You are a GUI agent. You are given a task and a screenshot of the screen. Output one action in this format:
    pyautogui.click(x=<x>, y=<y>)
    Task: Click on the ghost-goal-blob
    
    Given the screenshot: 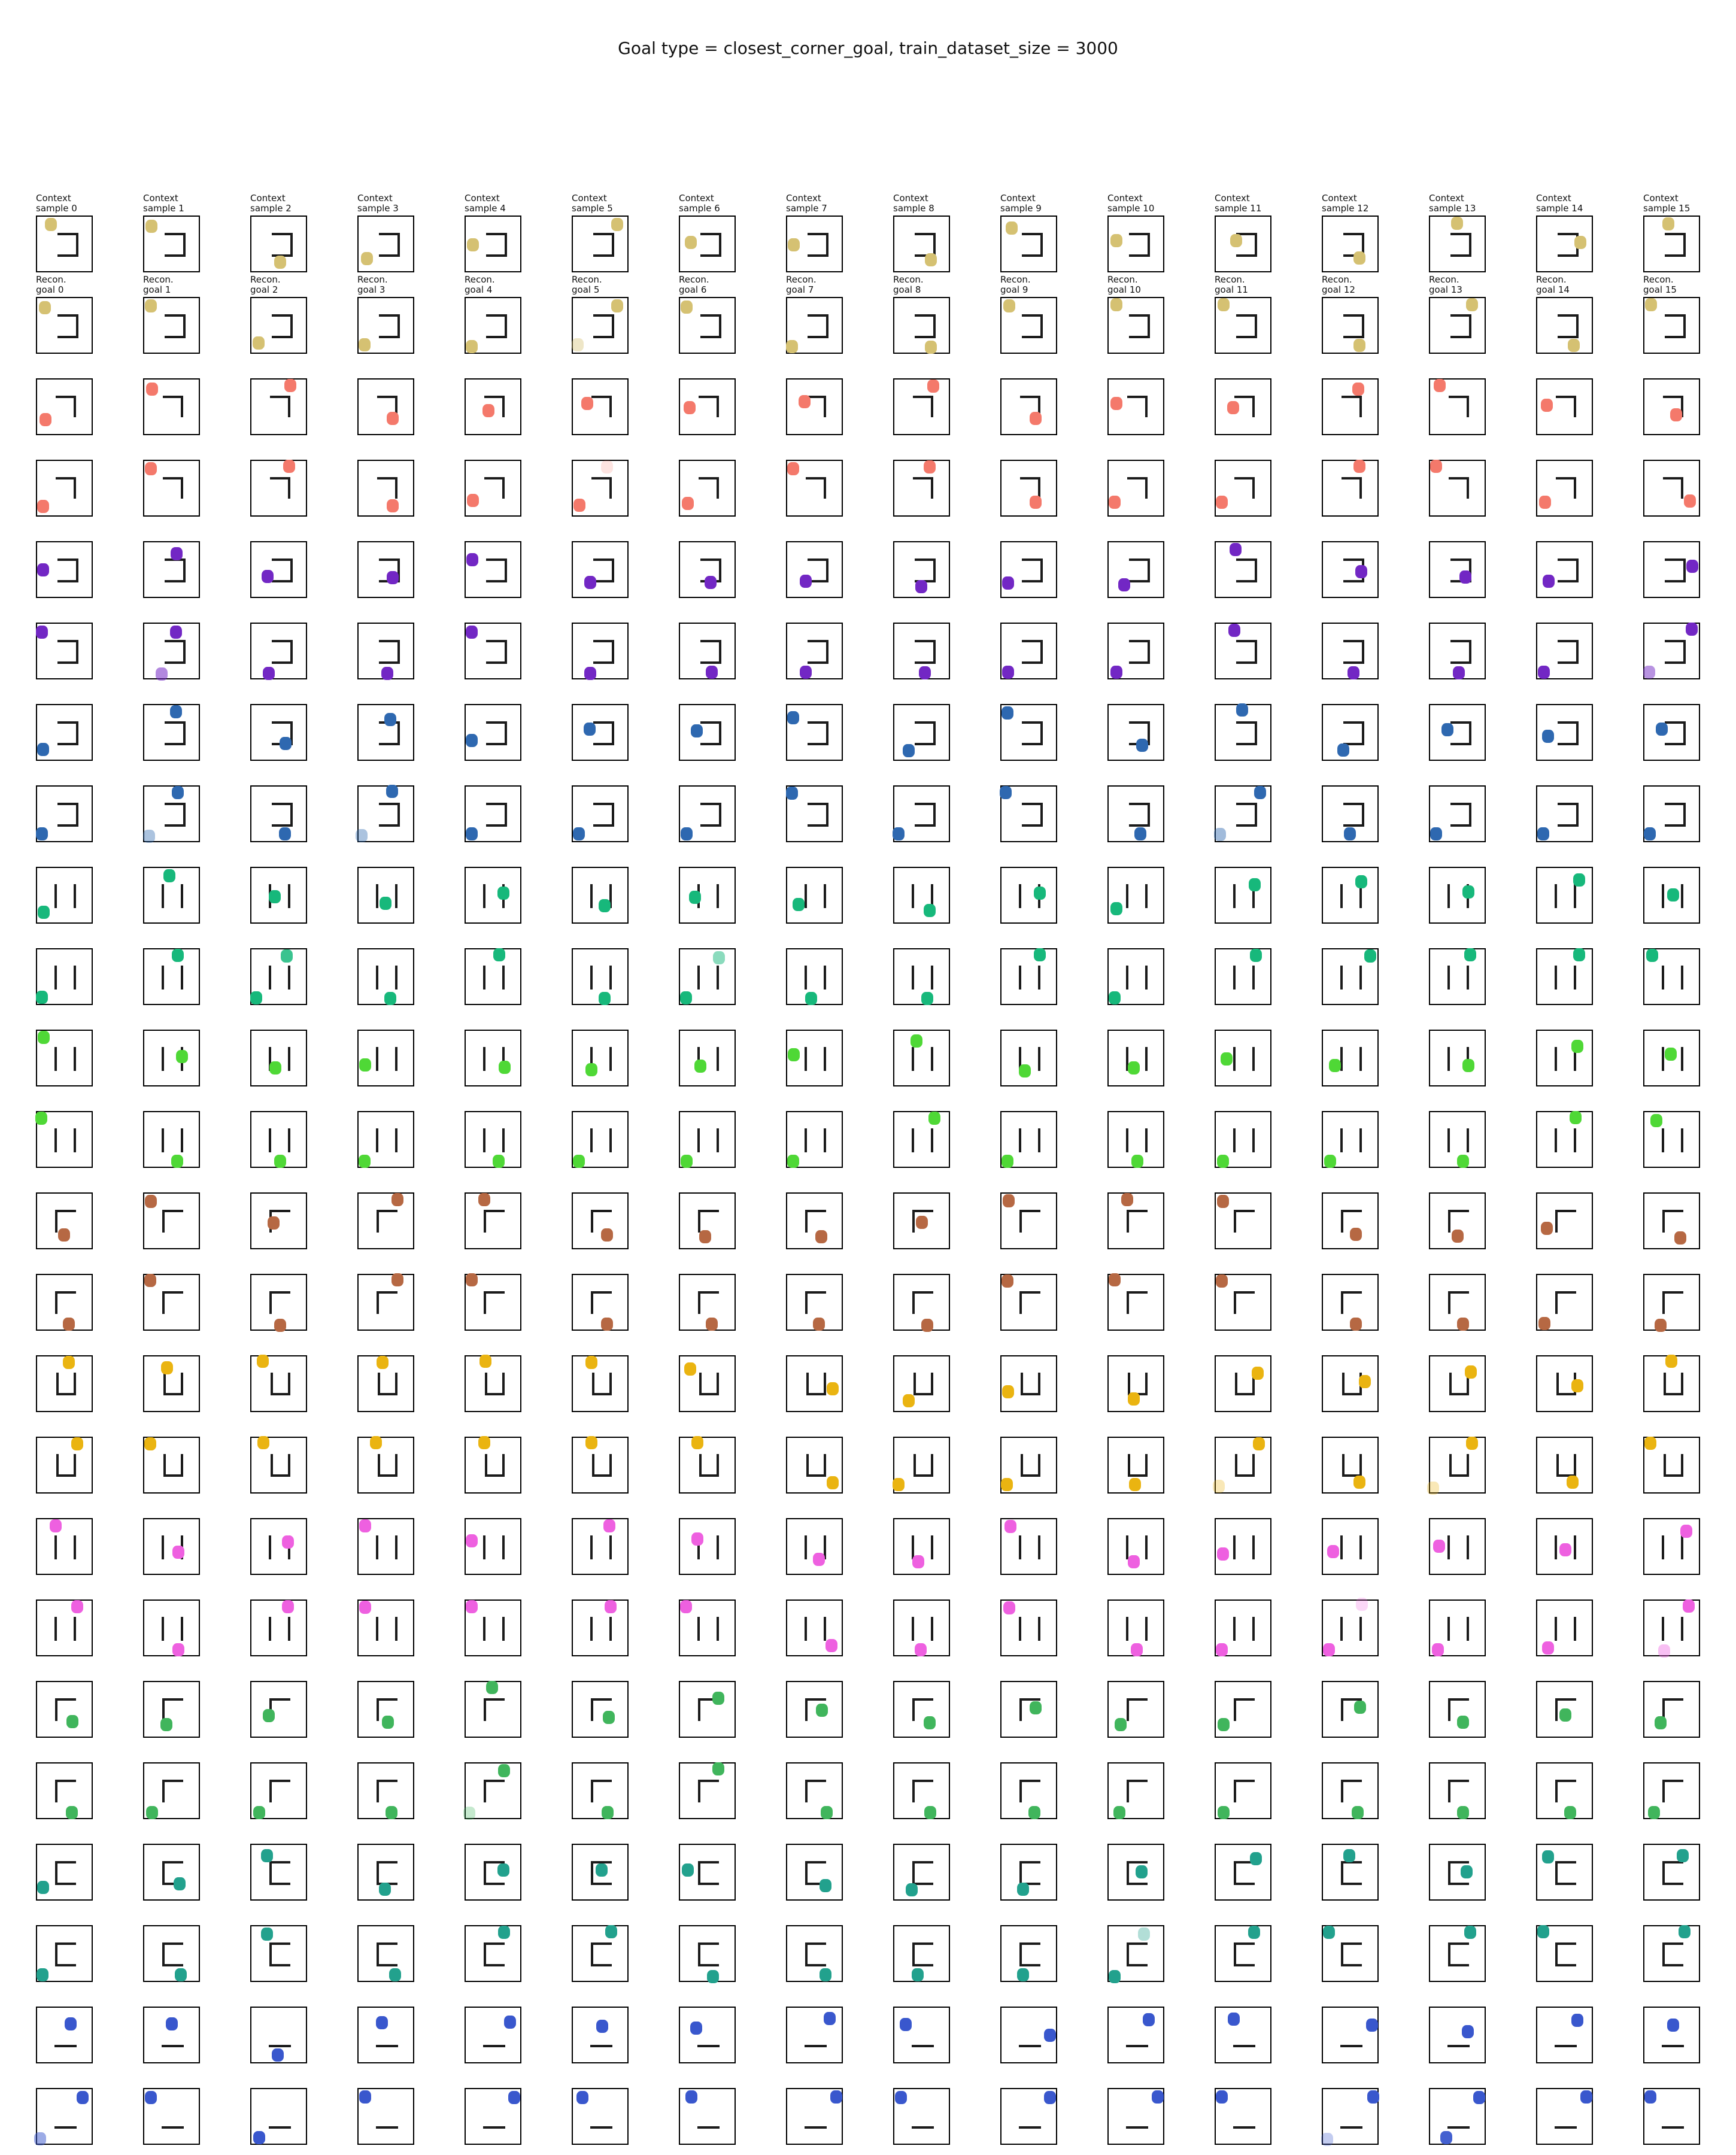 What is the action you would take?
    pyautogui.click(x=1361, y=1604)
    